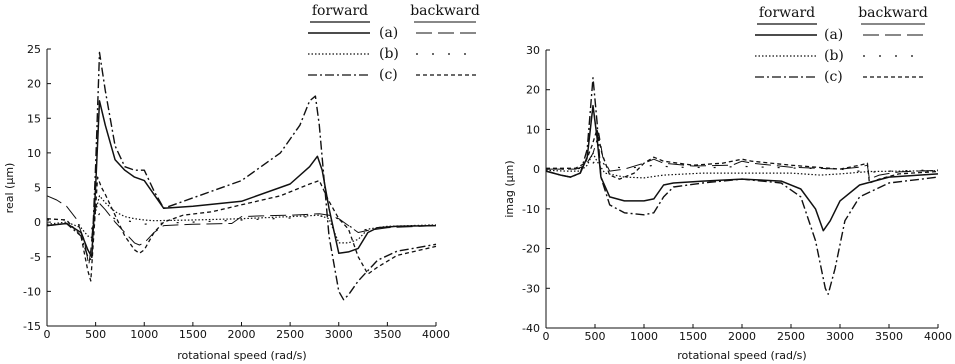 The image size is (955, 364). What do you see at coordinates (693, 336) in the screenshot?
I see `right-x-tick-label: 1500` at bounding box center [693, 336].